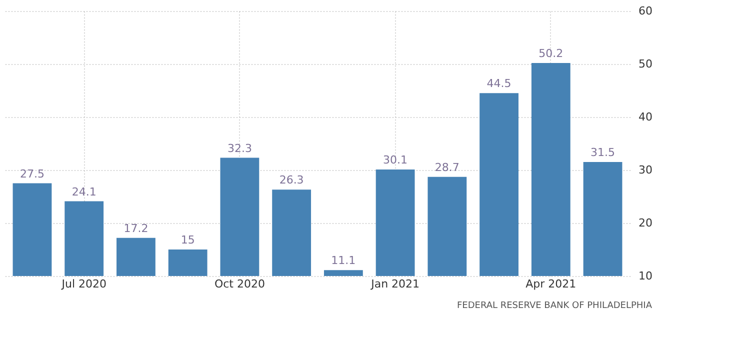 The width and height of the screenshot is (730, 340). I want to click on data-label: 26.3, so click(291, 180).